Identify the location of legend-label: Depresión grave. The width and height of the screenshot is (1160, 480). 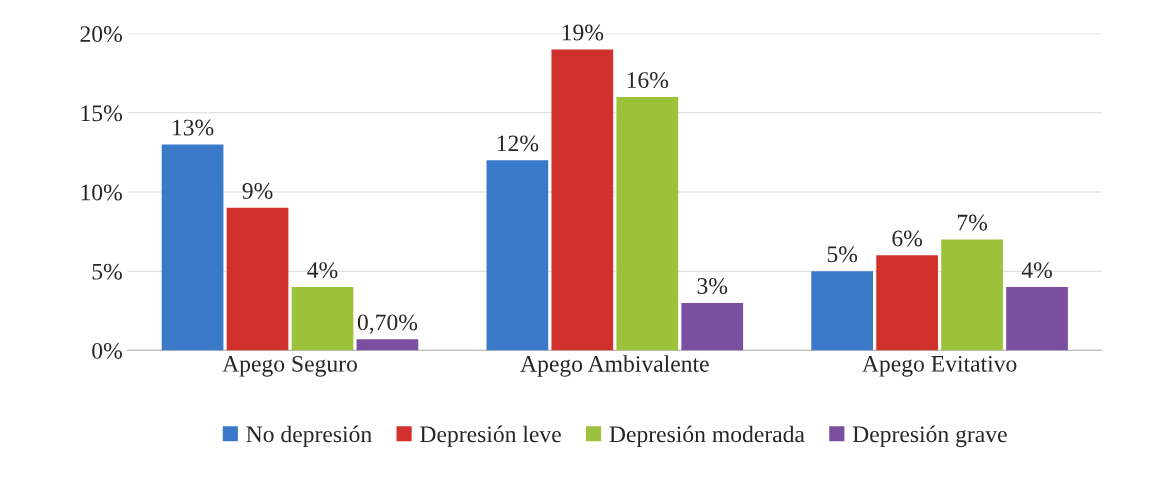
(929, 436).